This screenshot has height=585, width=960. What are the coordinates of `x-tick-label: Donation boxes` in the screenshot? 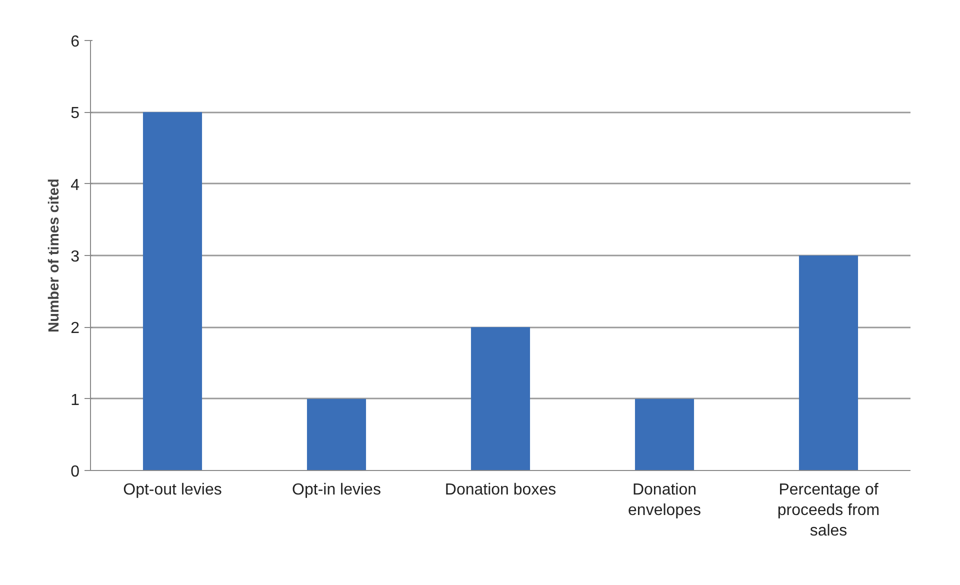 It's located at (500, 490).